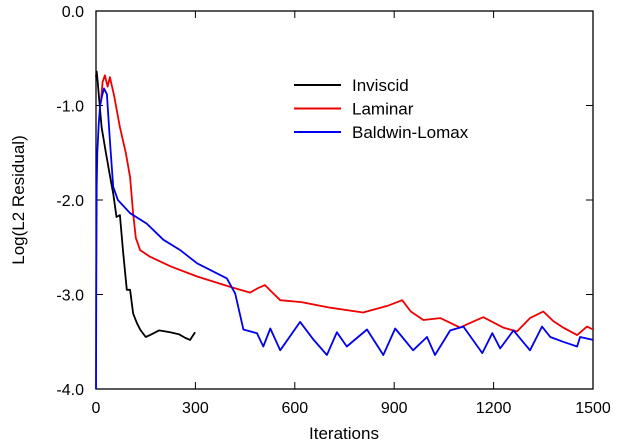 The width and height of the screenshot is (618, 444). What do you see at coordinates (344, 433) in the screenshot?
I see `x-axis-label: Iterations` at bounding box center [344, 433].